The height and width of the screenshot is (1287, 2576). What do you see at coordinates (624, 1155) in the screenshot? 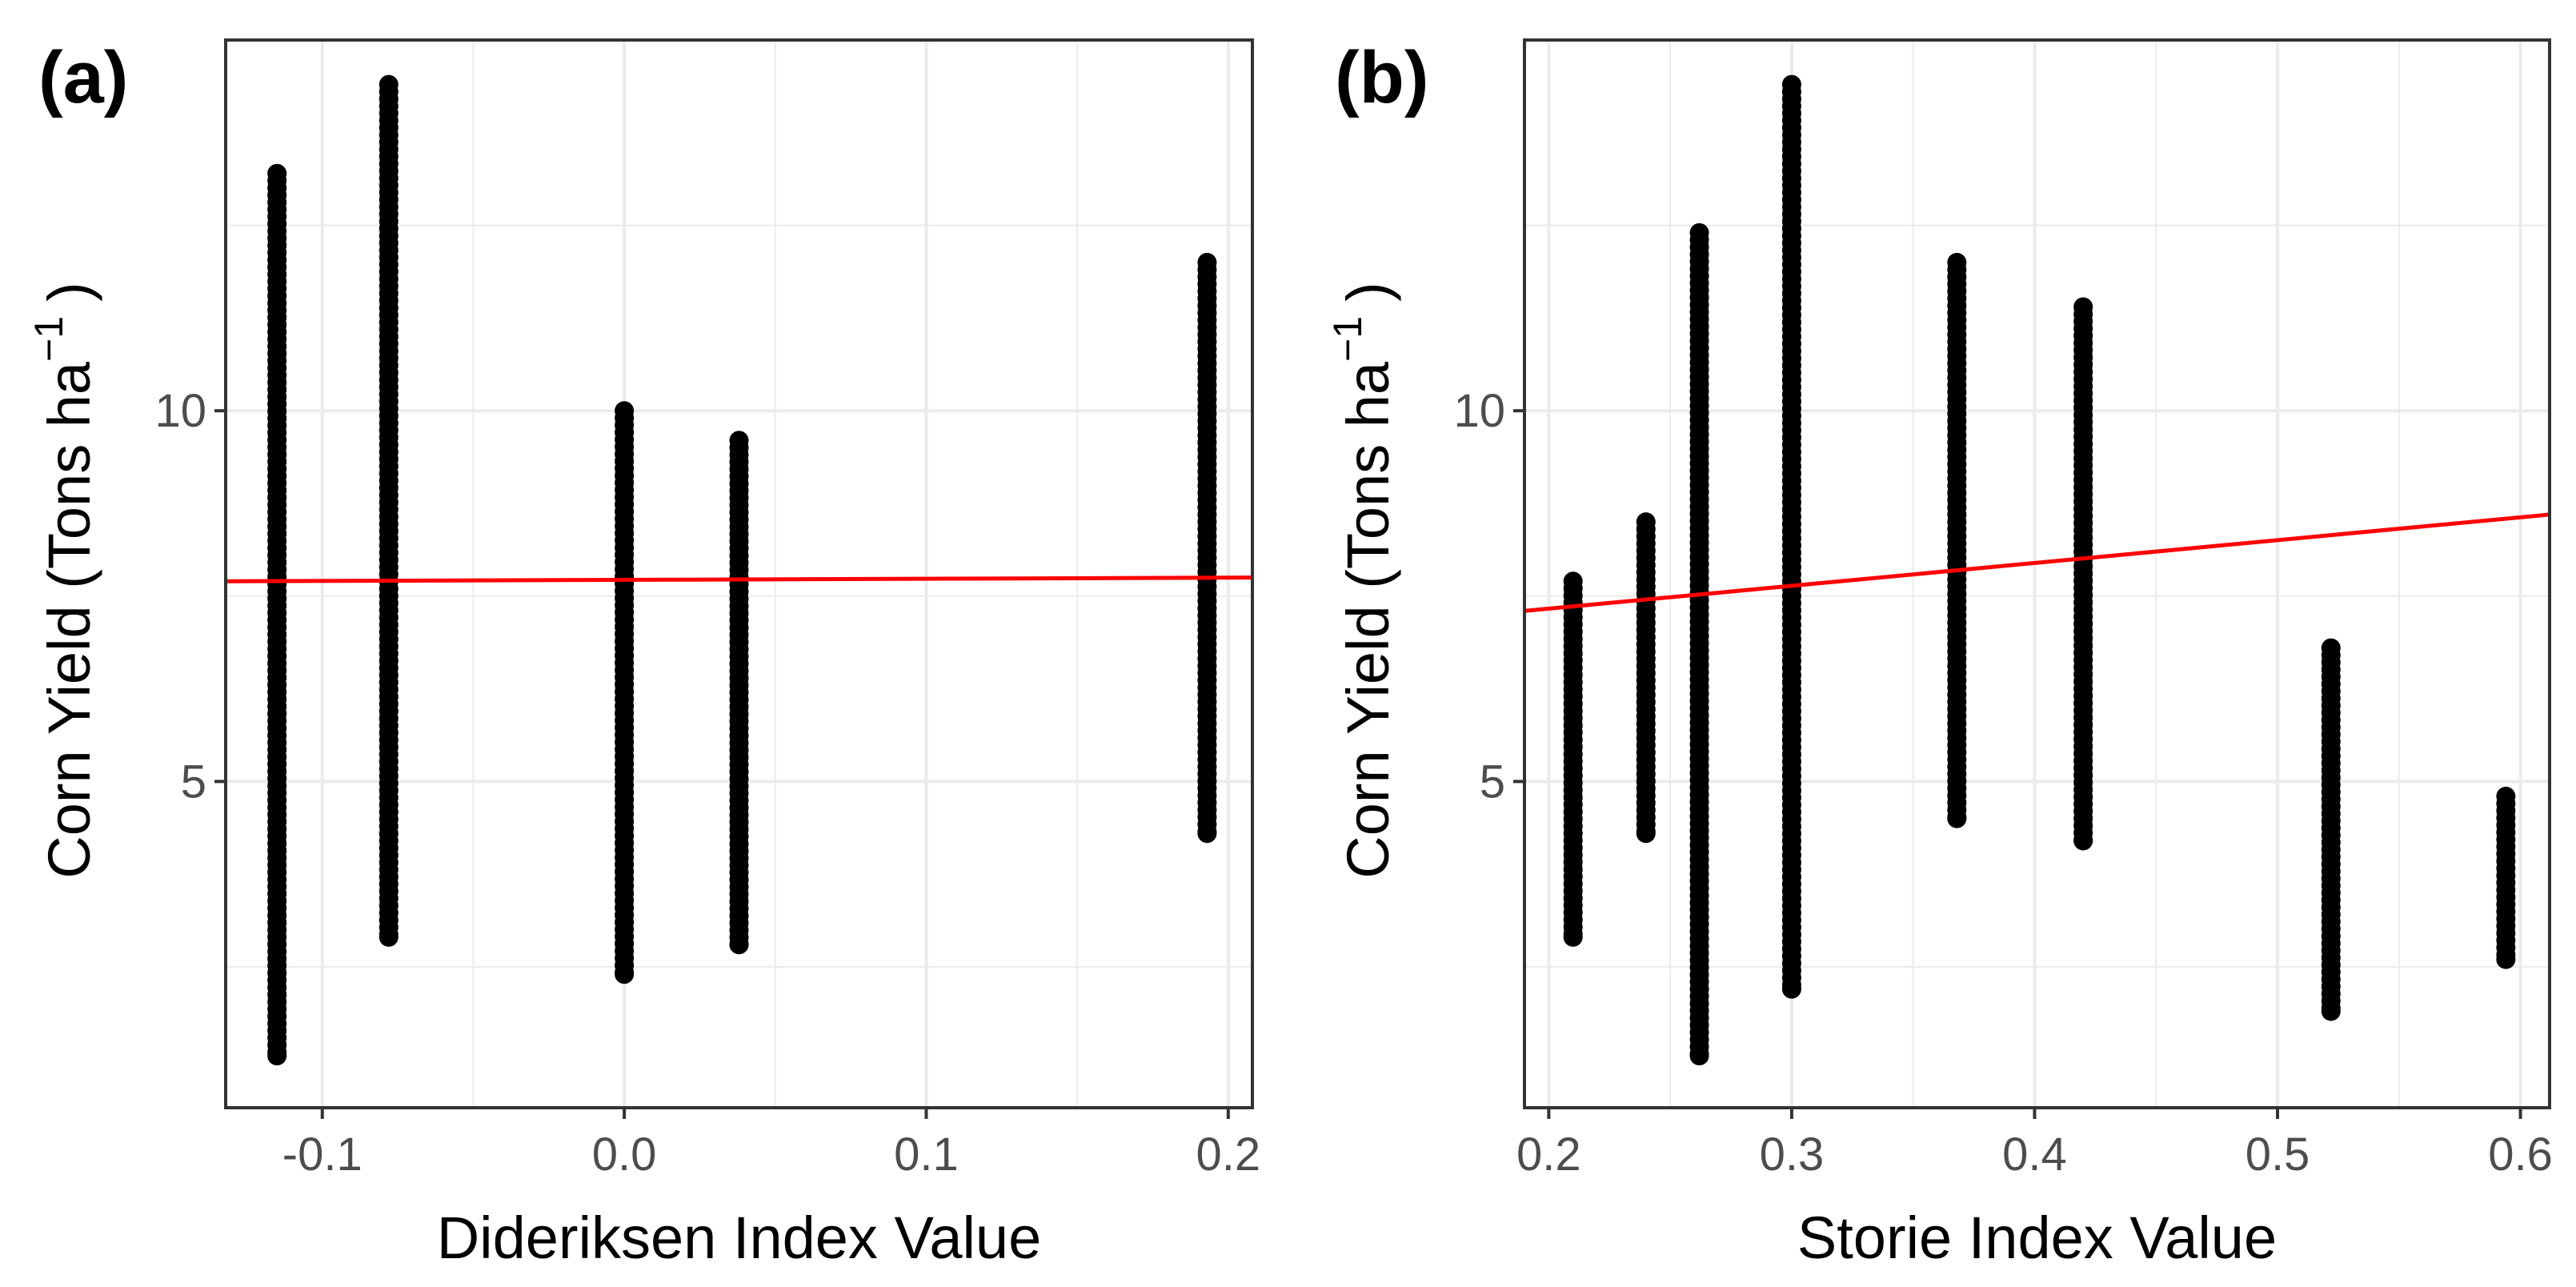
I see `x-tick-label: 0.0` at bounding box center [624, 1155].